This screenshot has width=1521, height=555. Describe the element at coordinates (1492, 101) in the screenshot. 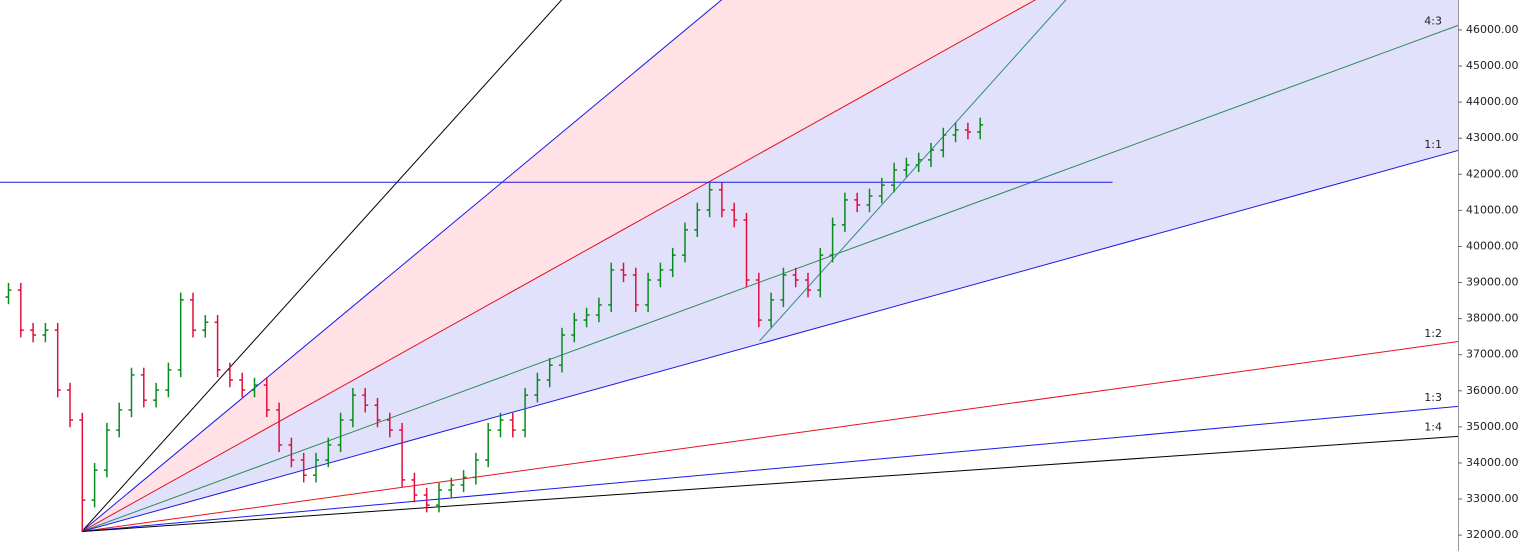

I see `y-tick-label: 44000.00` at that location.